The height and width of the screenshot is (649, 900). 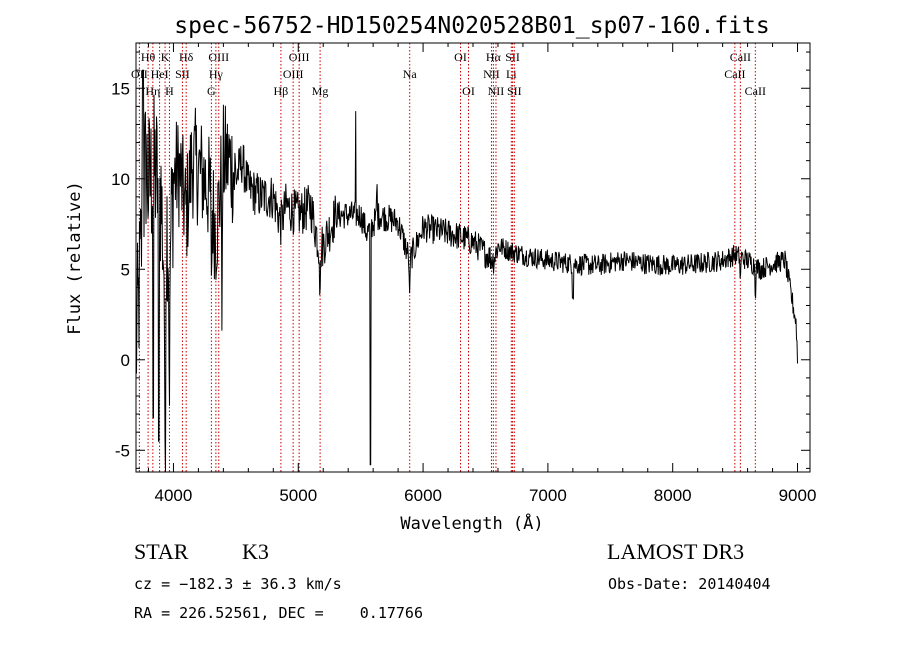 What do you see at coordinates (165, 57) in the screenshot?
I see `spectral-line-label: K` at bounding box center [165, 57].